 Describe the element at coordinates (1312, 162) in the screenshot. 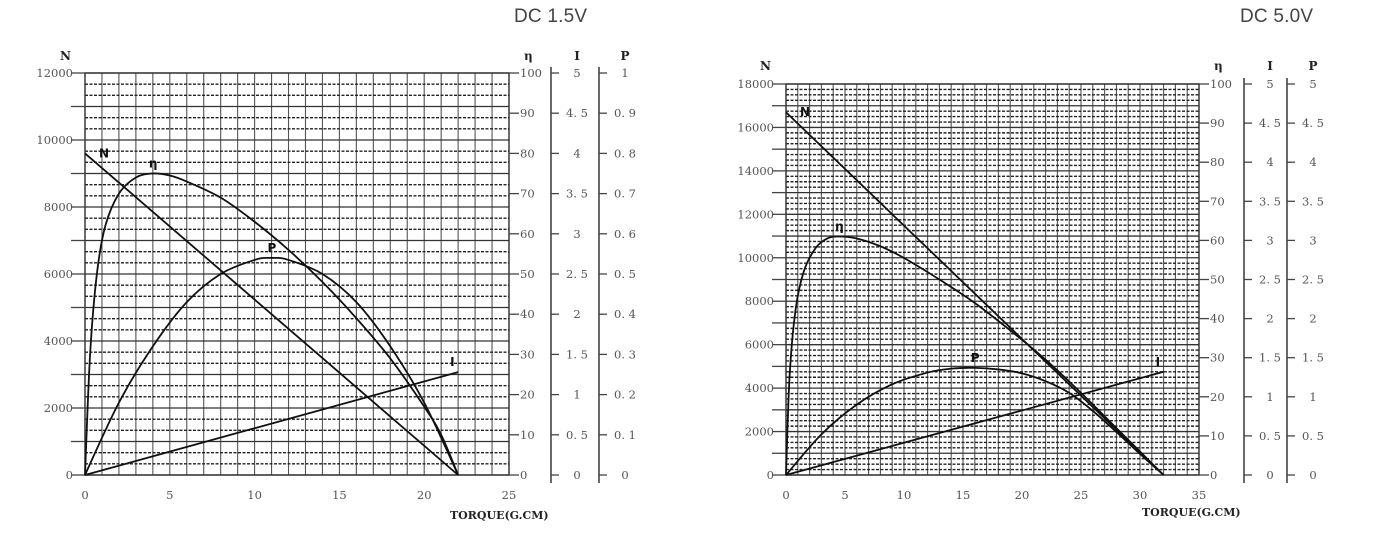

I see `svg-text: 4` at that location.